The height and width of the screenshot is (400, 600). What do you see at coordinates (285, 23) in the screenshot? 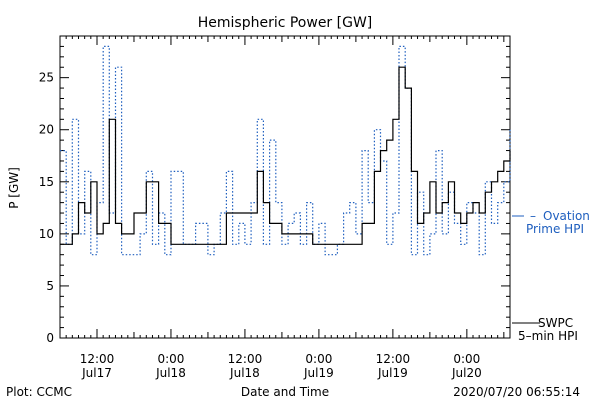
I see `chart-title: Hemispheric Power [GW]` at bounding box center [285, 23].